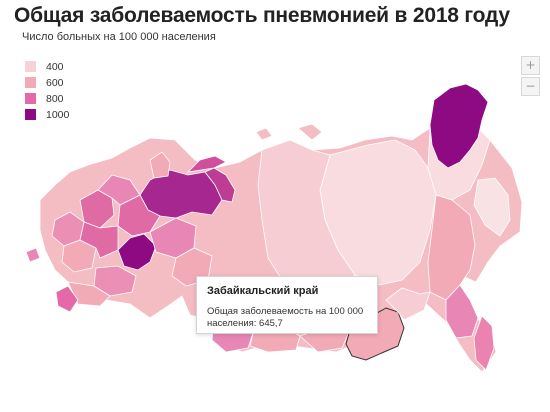  What do you see at coordinates (55, 98) in the screenshot?
I see `legend-label: 800` at bounding box center [55, 98].